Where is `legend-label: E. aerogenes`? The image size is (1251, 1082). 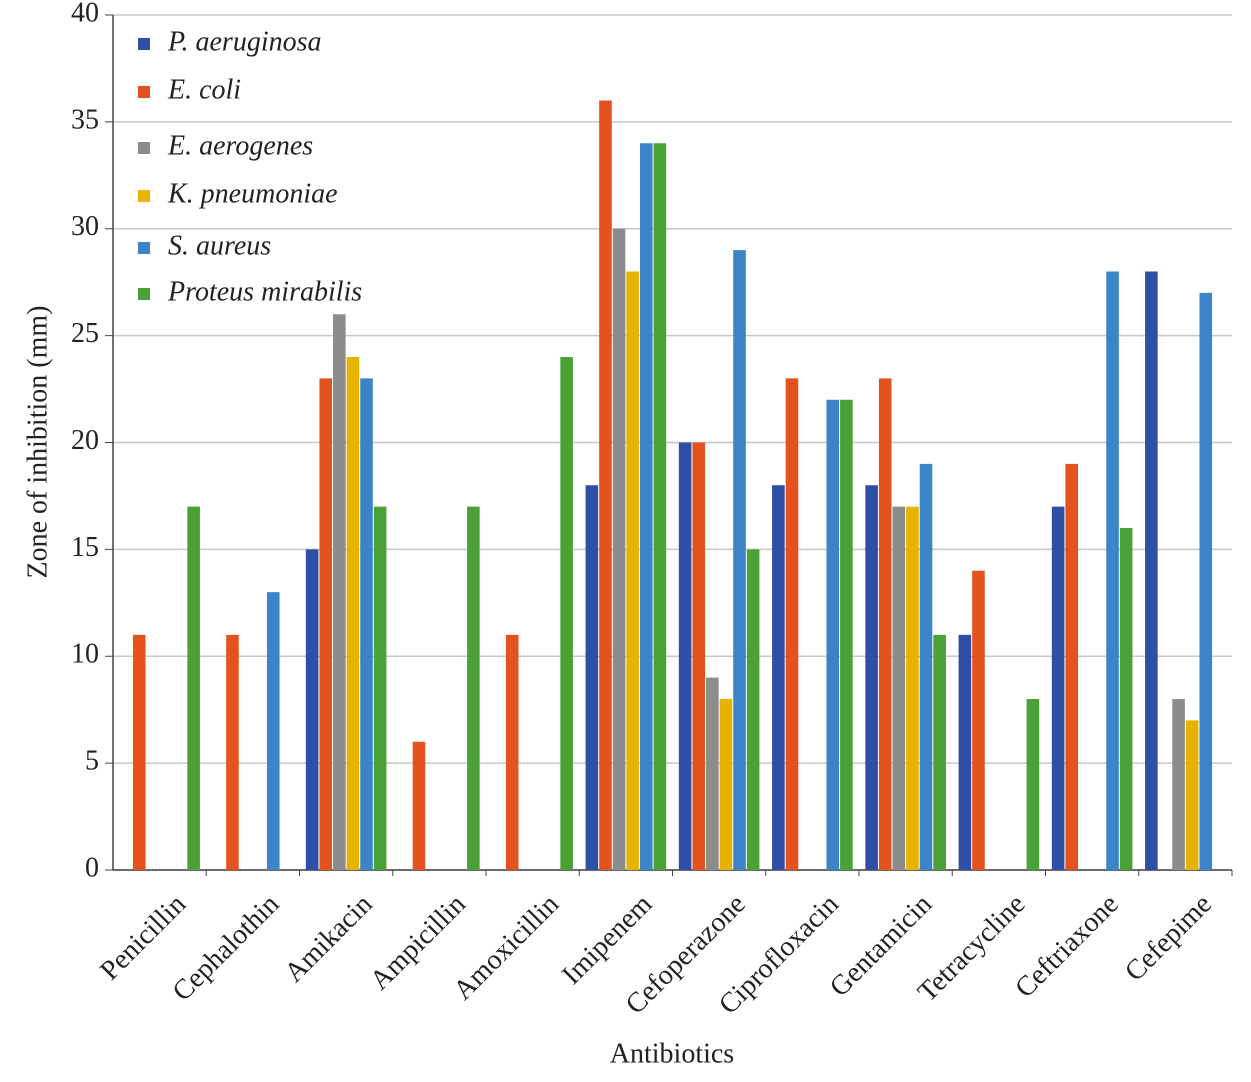
legend-label: E. aerogenes is located at coordinates (240, 145).